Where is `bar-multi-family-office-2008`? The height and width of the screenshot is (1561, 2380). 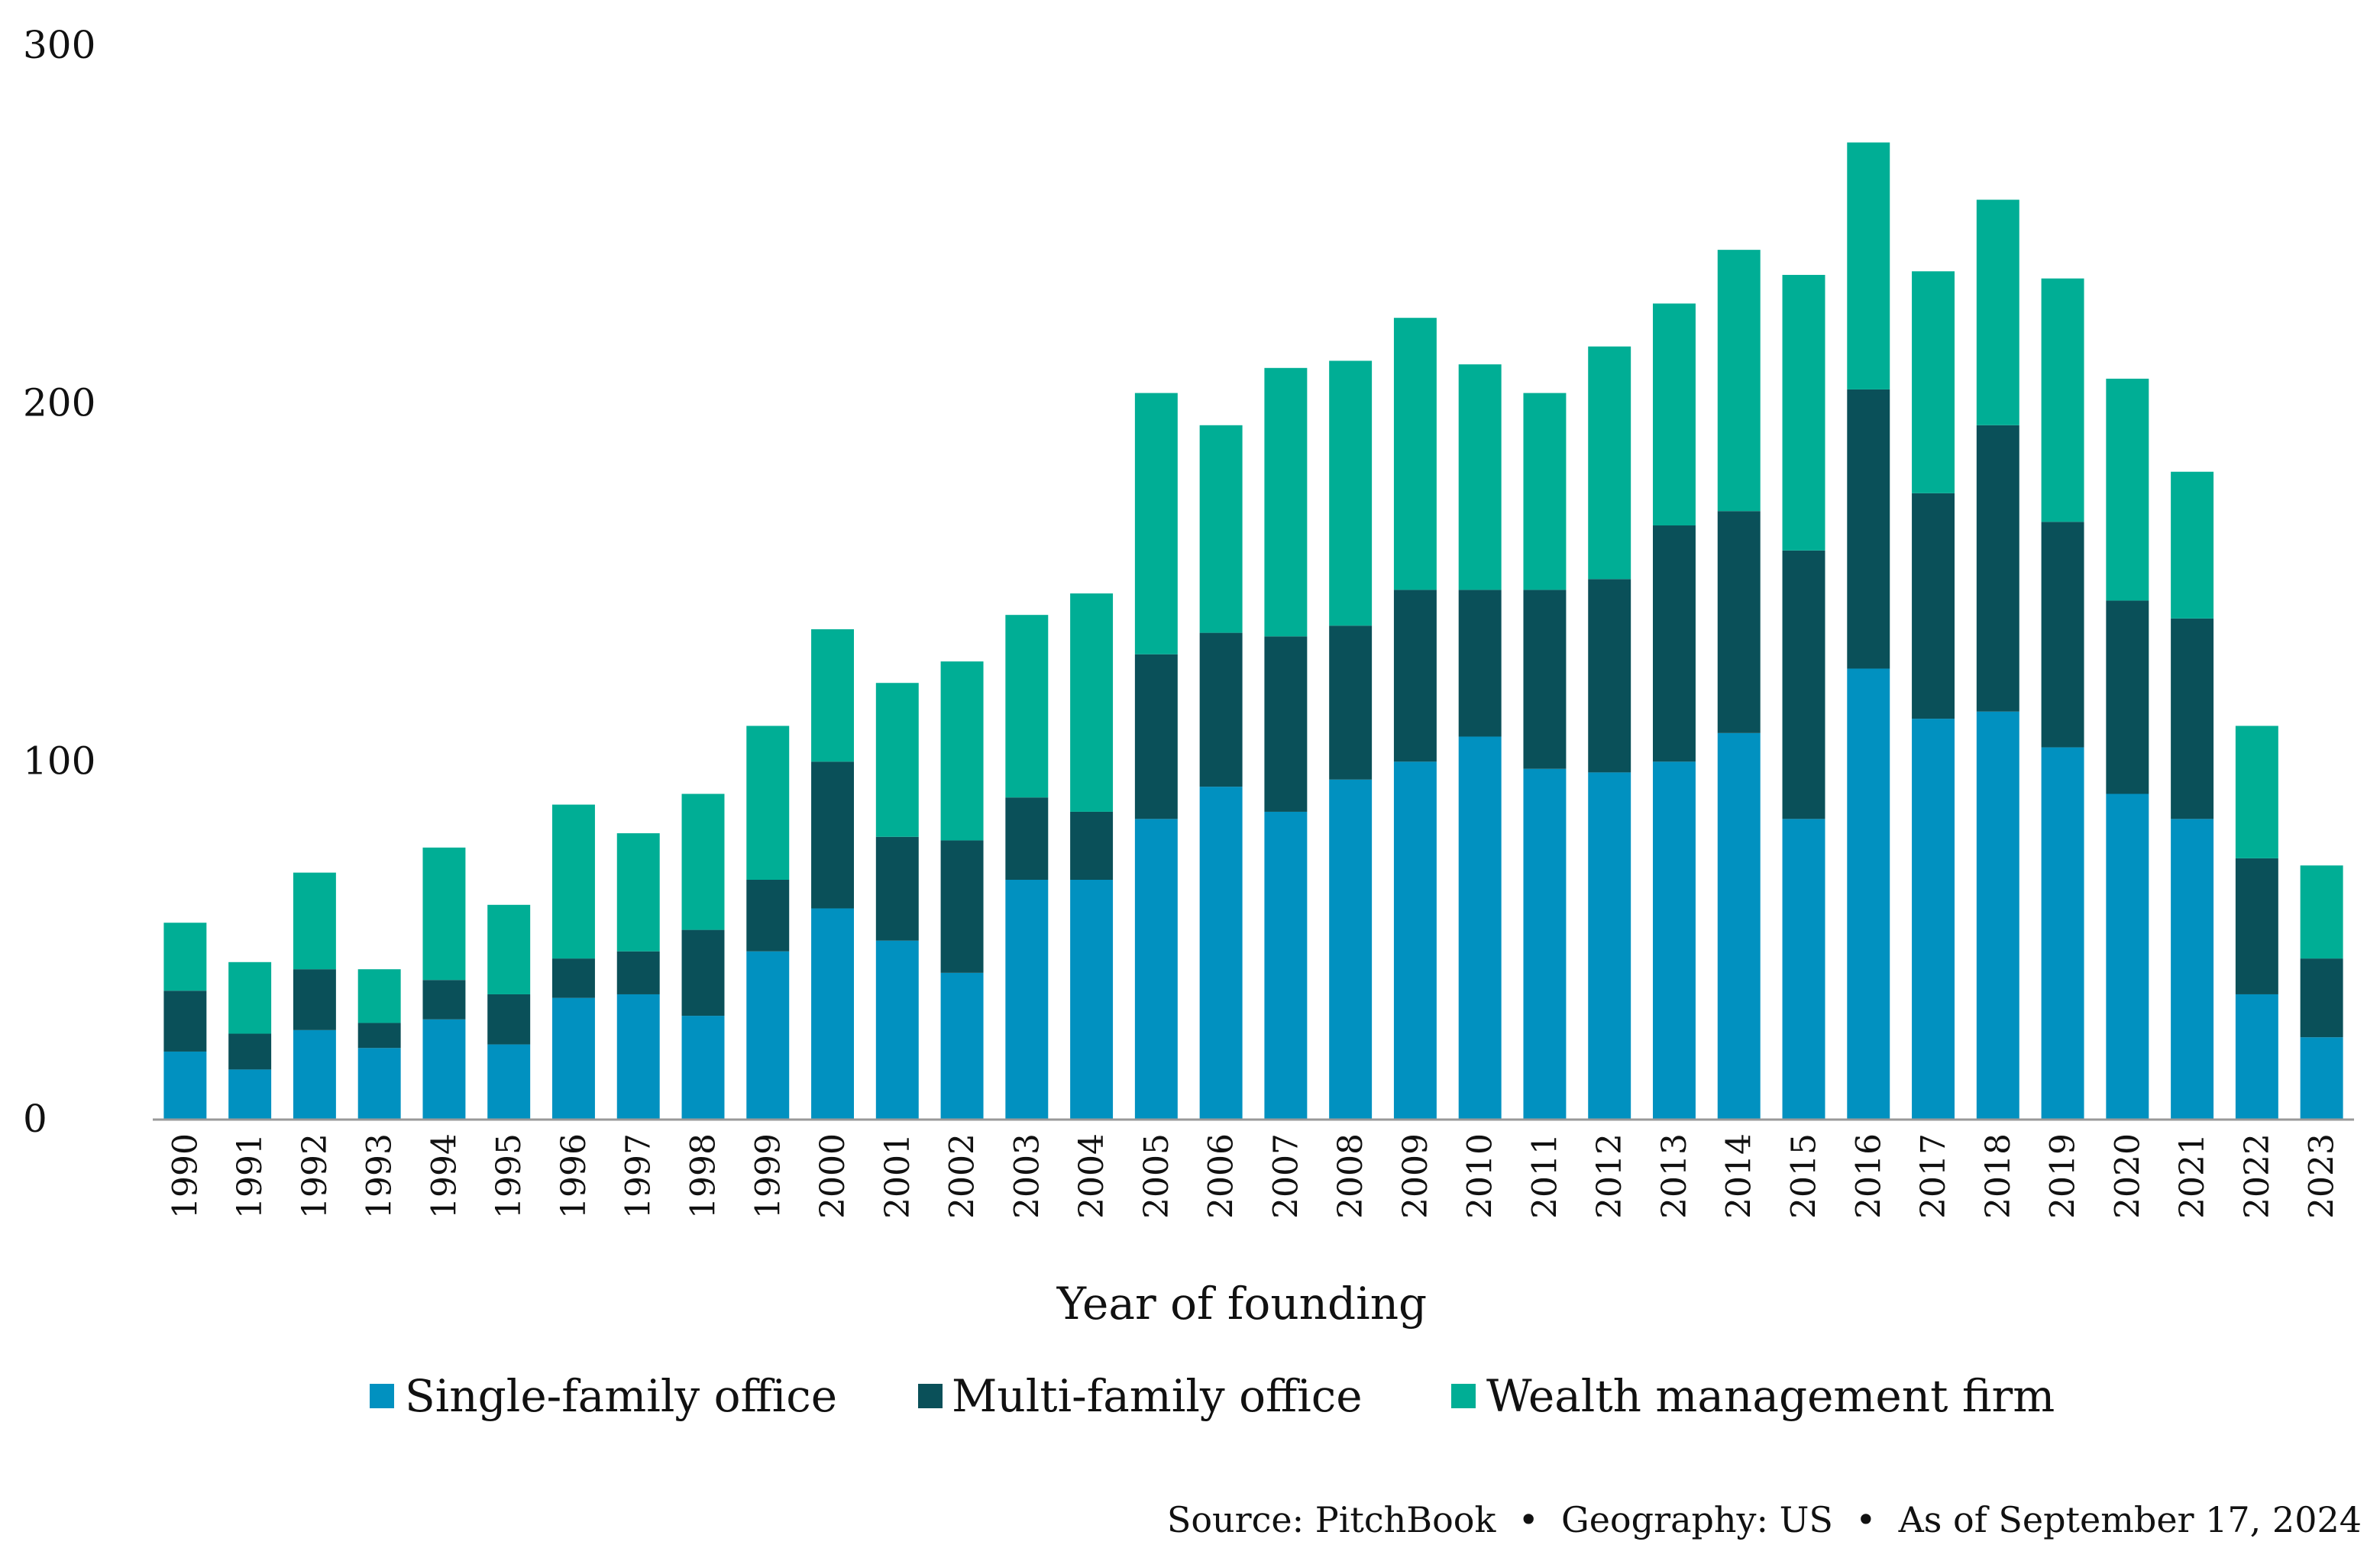 bar-multi-family-office-2008 is located at coordinates (1351, 702).